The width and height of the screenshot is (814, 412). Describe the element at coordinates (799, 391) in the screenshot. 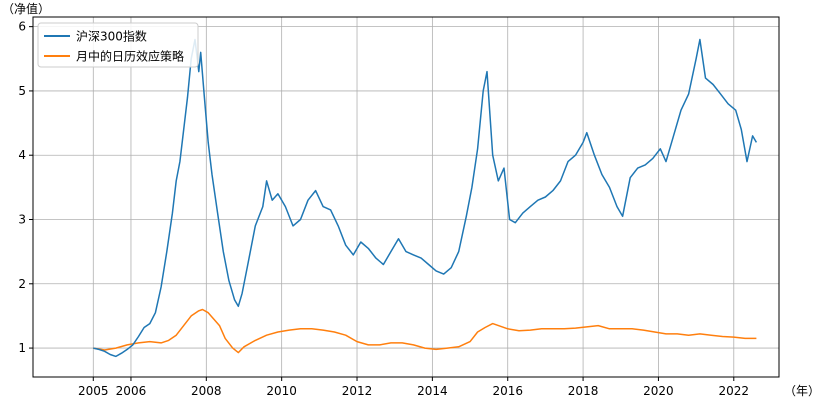

I see `x-axis-label: （年）` at that location.